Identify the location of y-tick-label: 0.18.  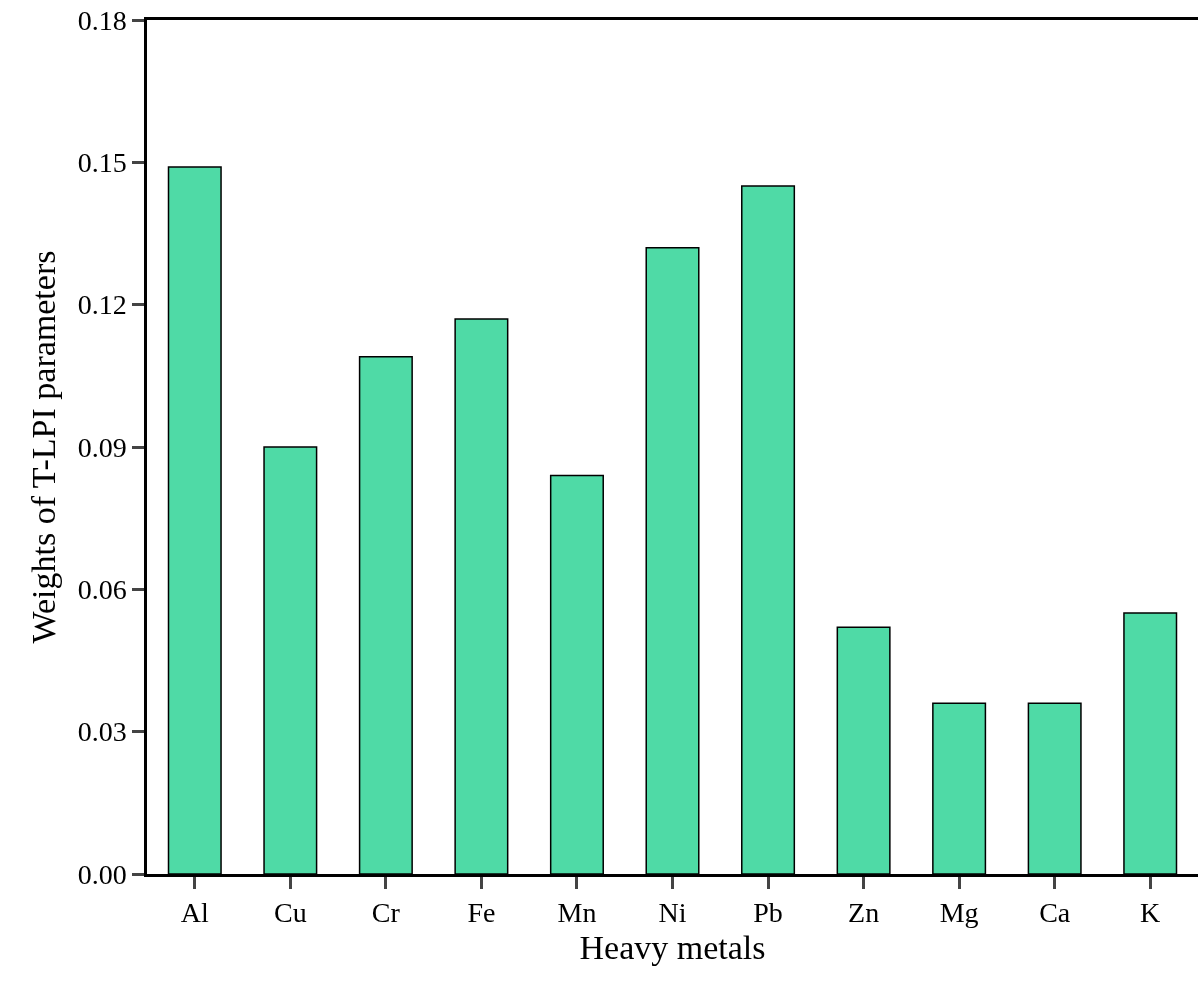
(102, 20).